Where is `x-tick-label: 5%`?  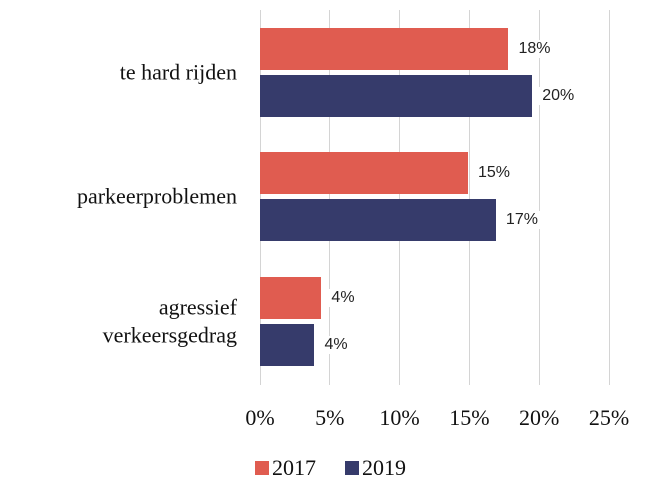 x-tick-label: 5% is located at coordinates (330, 417).